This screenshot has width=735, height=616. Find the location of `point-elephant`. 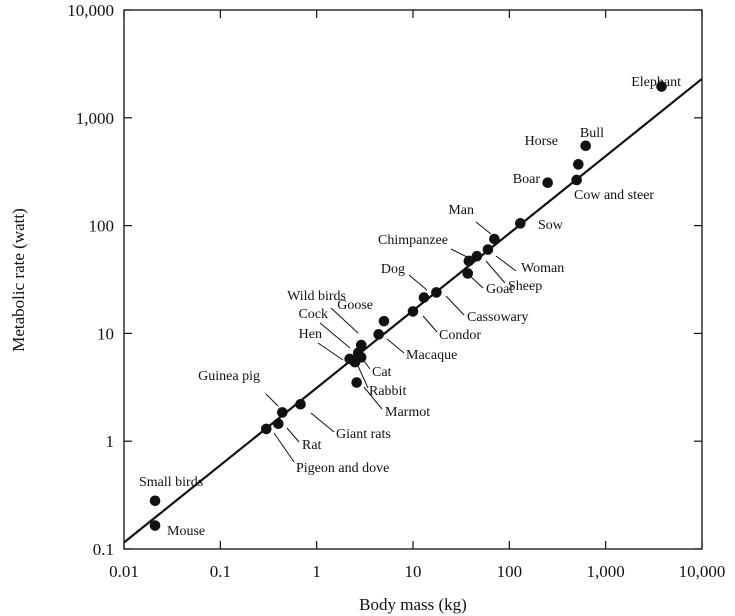

point-elephant is located at coordinates (661, 86).